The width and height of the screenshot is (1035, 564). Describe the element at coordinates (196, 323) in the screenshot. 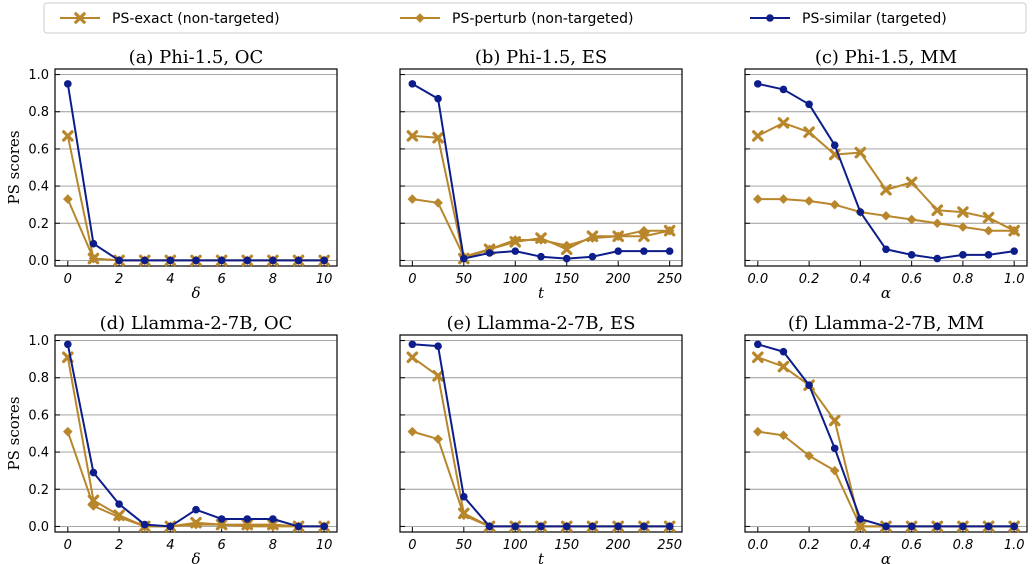

I see `chart-title: (d) Llamma-2-7B, OC` at that location.